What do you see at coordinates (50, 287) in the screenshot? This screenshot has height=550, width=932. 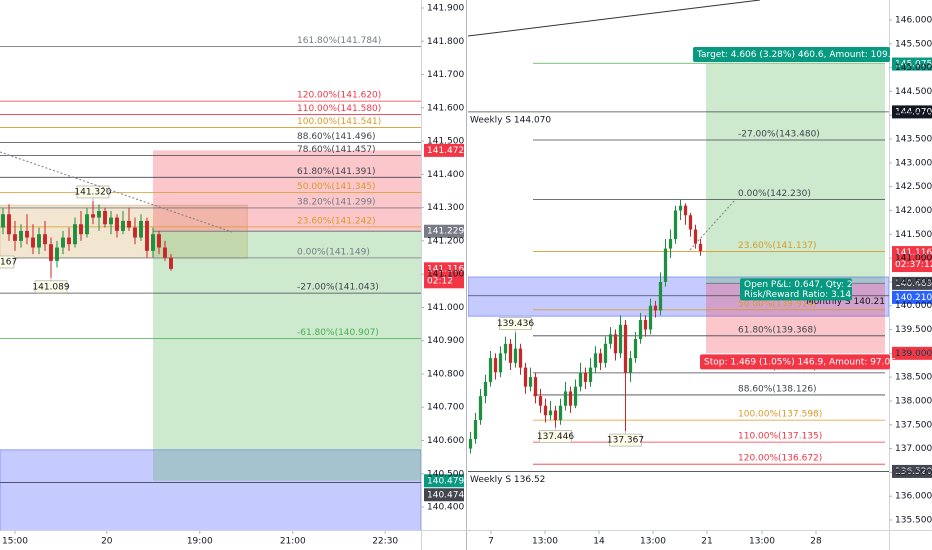 I see `price-label: 141.089` at bounding box center [50, 287].